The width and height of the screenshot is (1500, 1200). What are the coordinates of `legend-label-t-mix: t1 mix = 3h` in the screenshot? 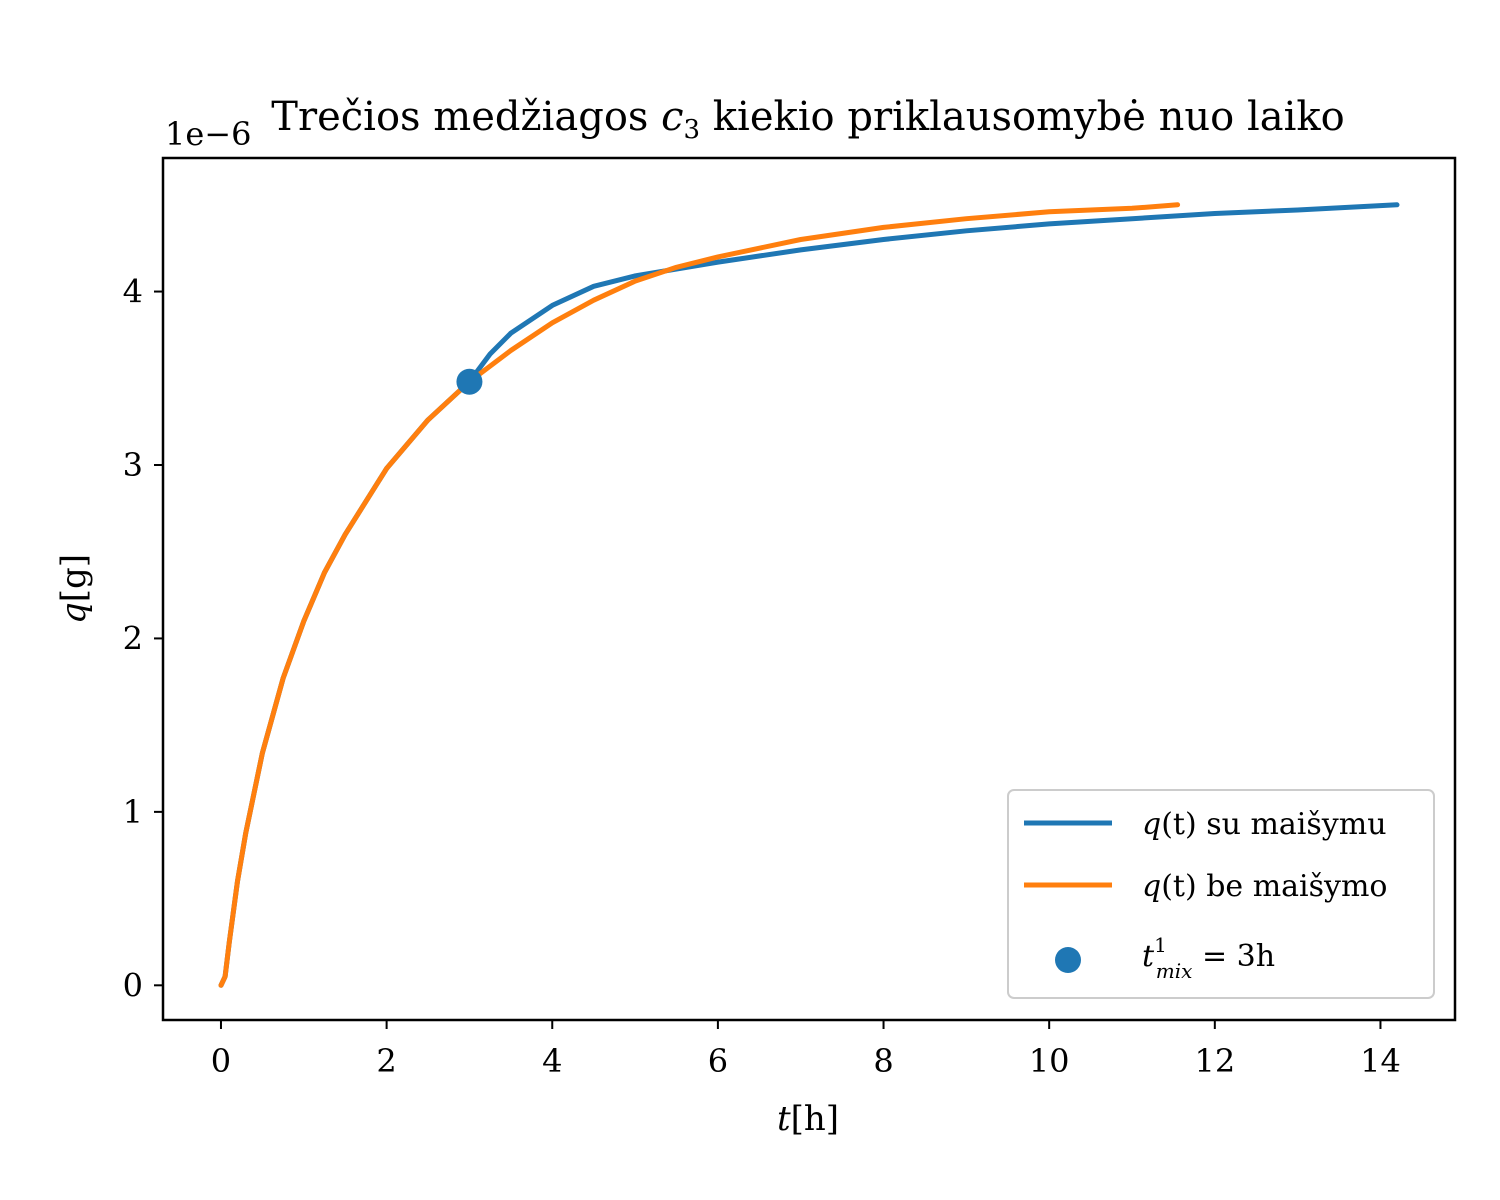 It's located at (1208, 958).